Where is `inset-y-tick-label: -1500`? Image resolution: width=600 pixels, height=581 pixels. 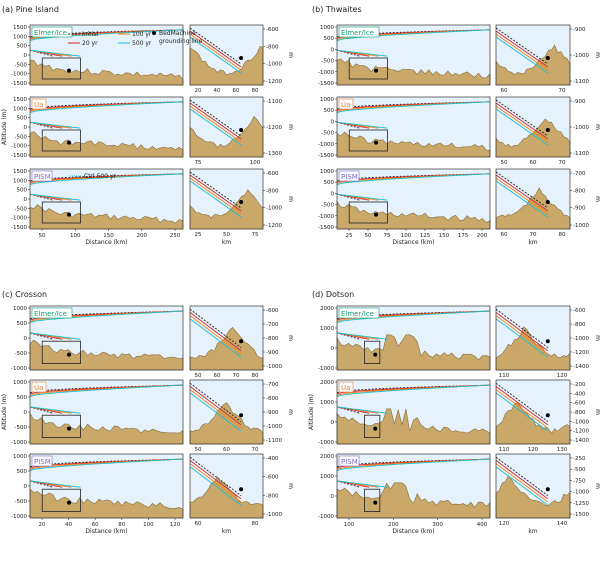 inset-y-tick-label: -1500 is located at coordinates (581, 515).